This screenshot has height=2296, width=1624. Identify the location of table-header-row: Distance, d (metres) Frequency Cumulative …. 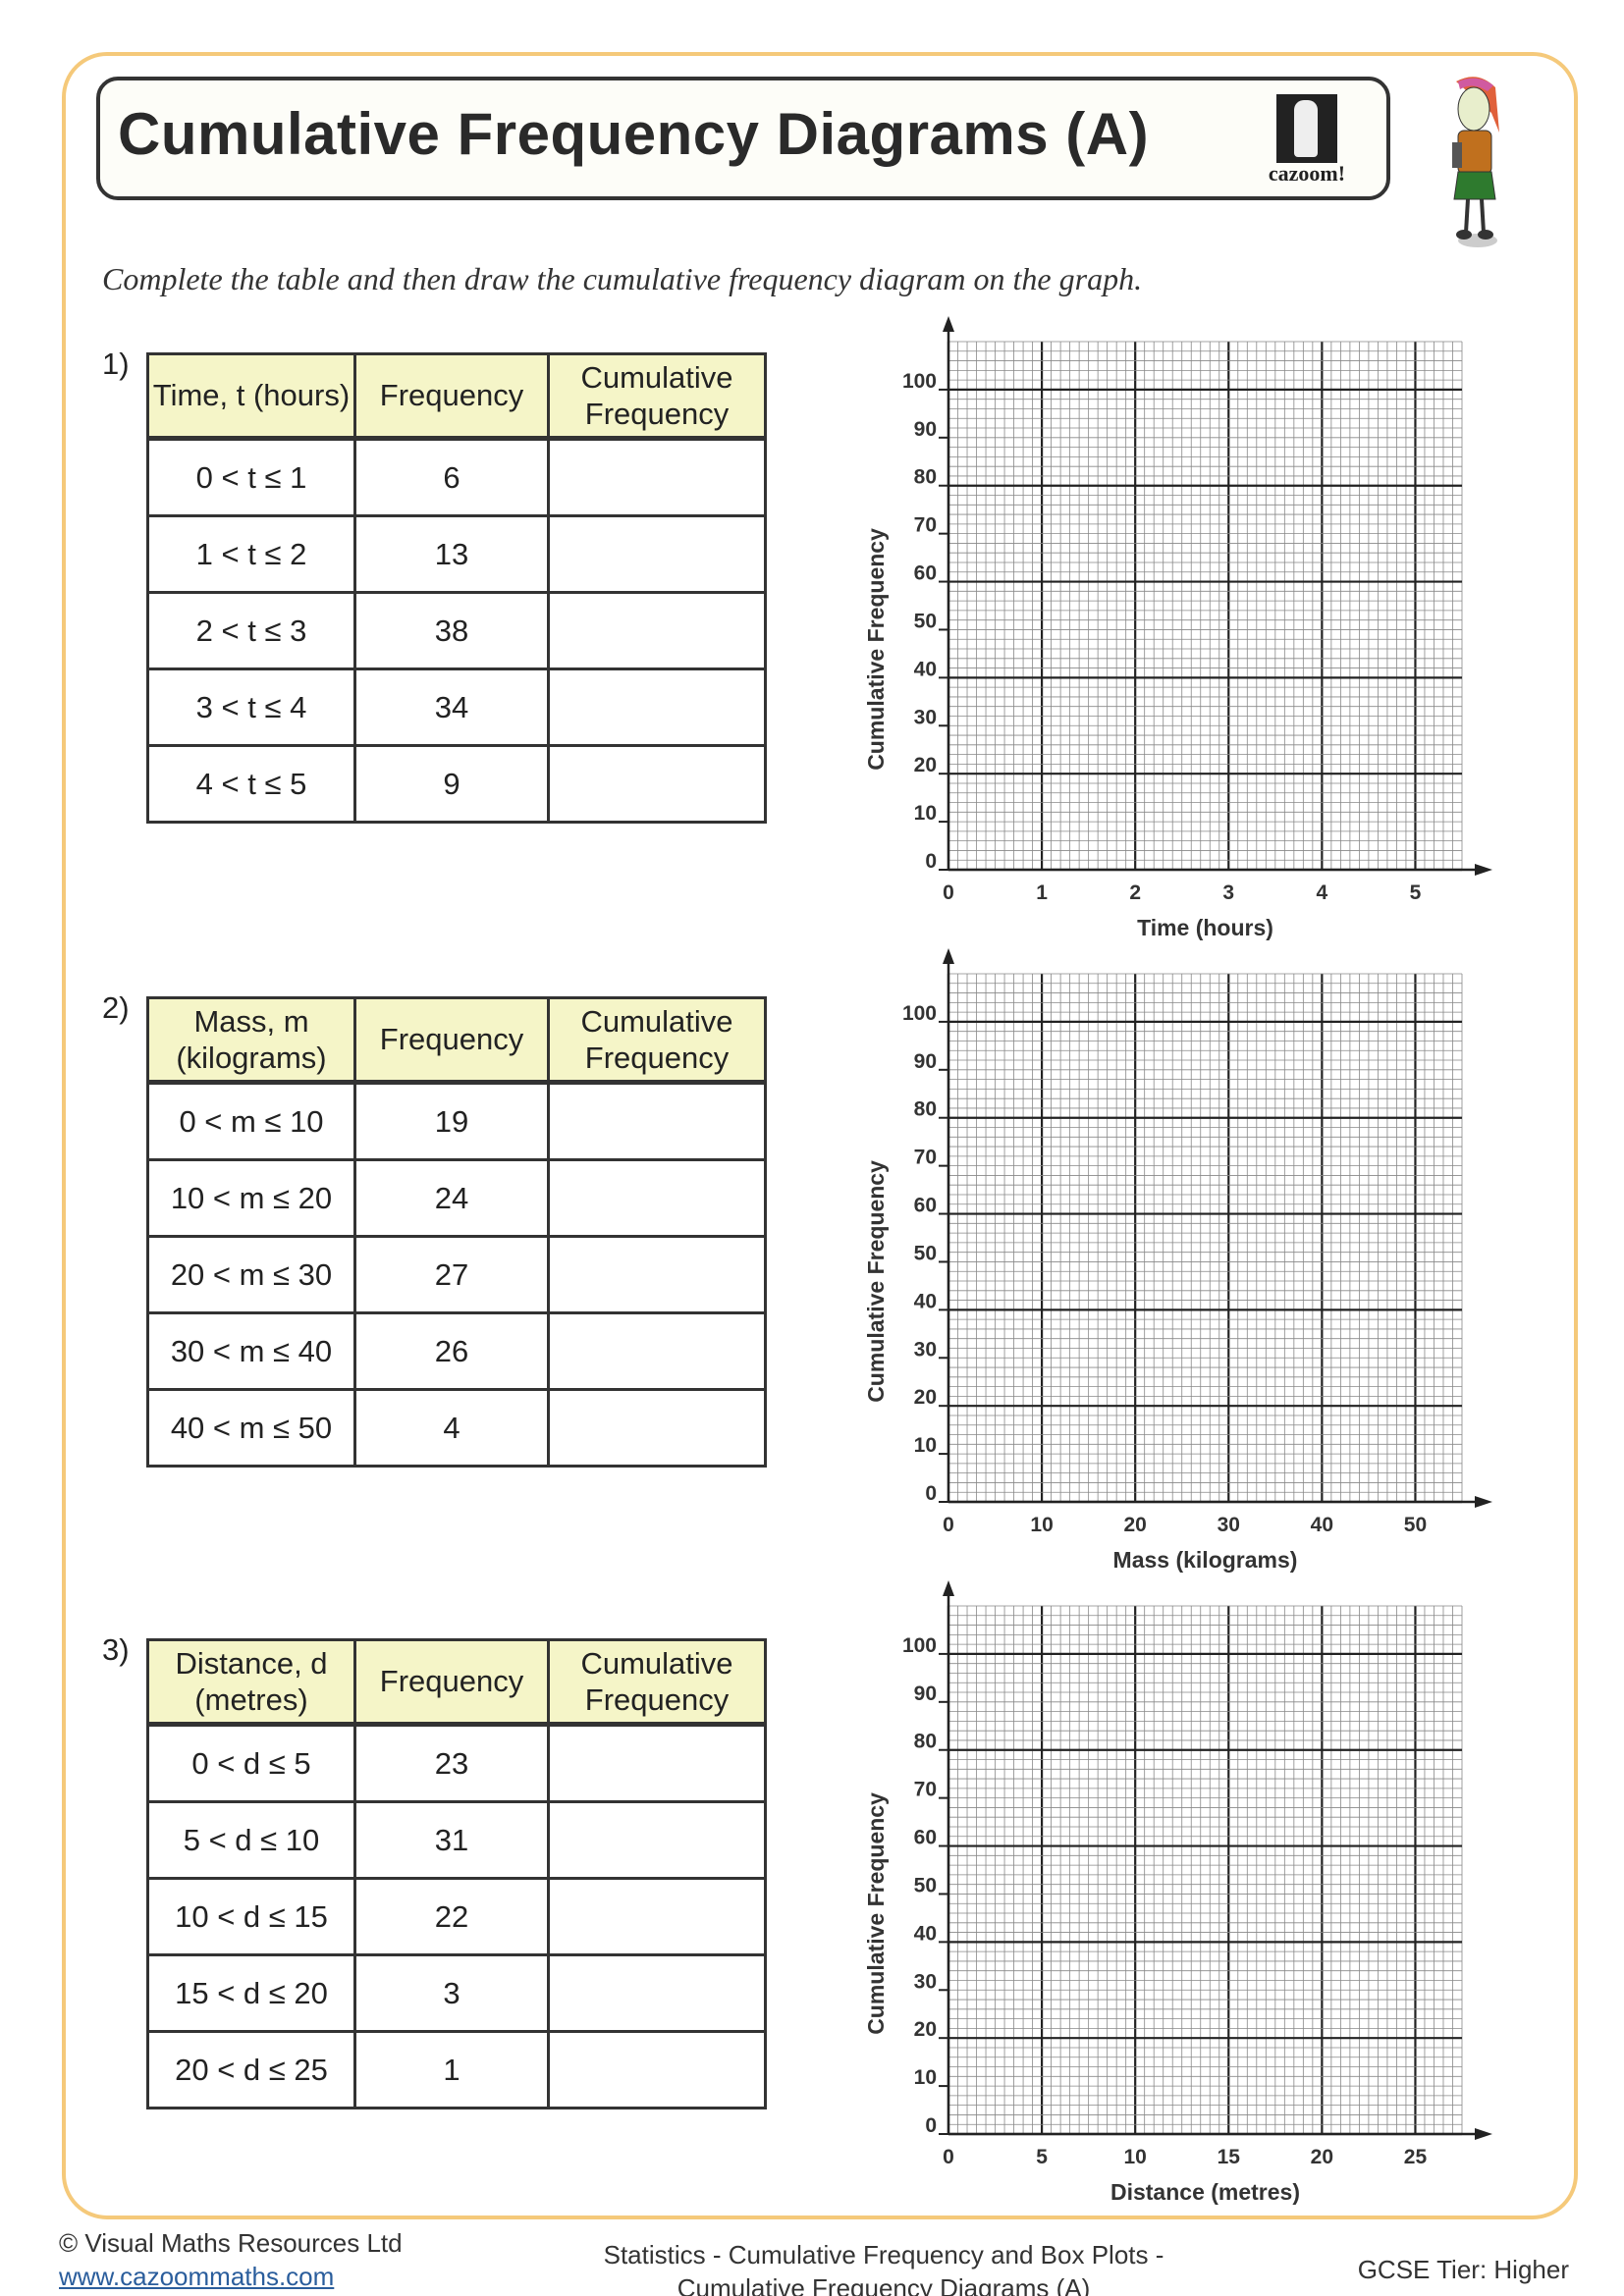
(456, 1682).